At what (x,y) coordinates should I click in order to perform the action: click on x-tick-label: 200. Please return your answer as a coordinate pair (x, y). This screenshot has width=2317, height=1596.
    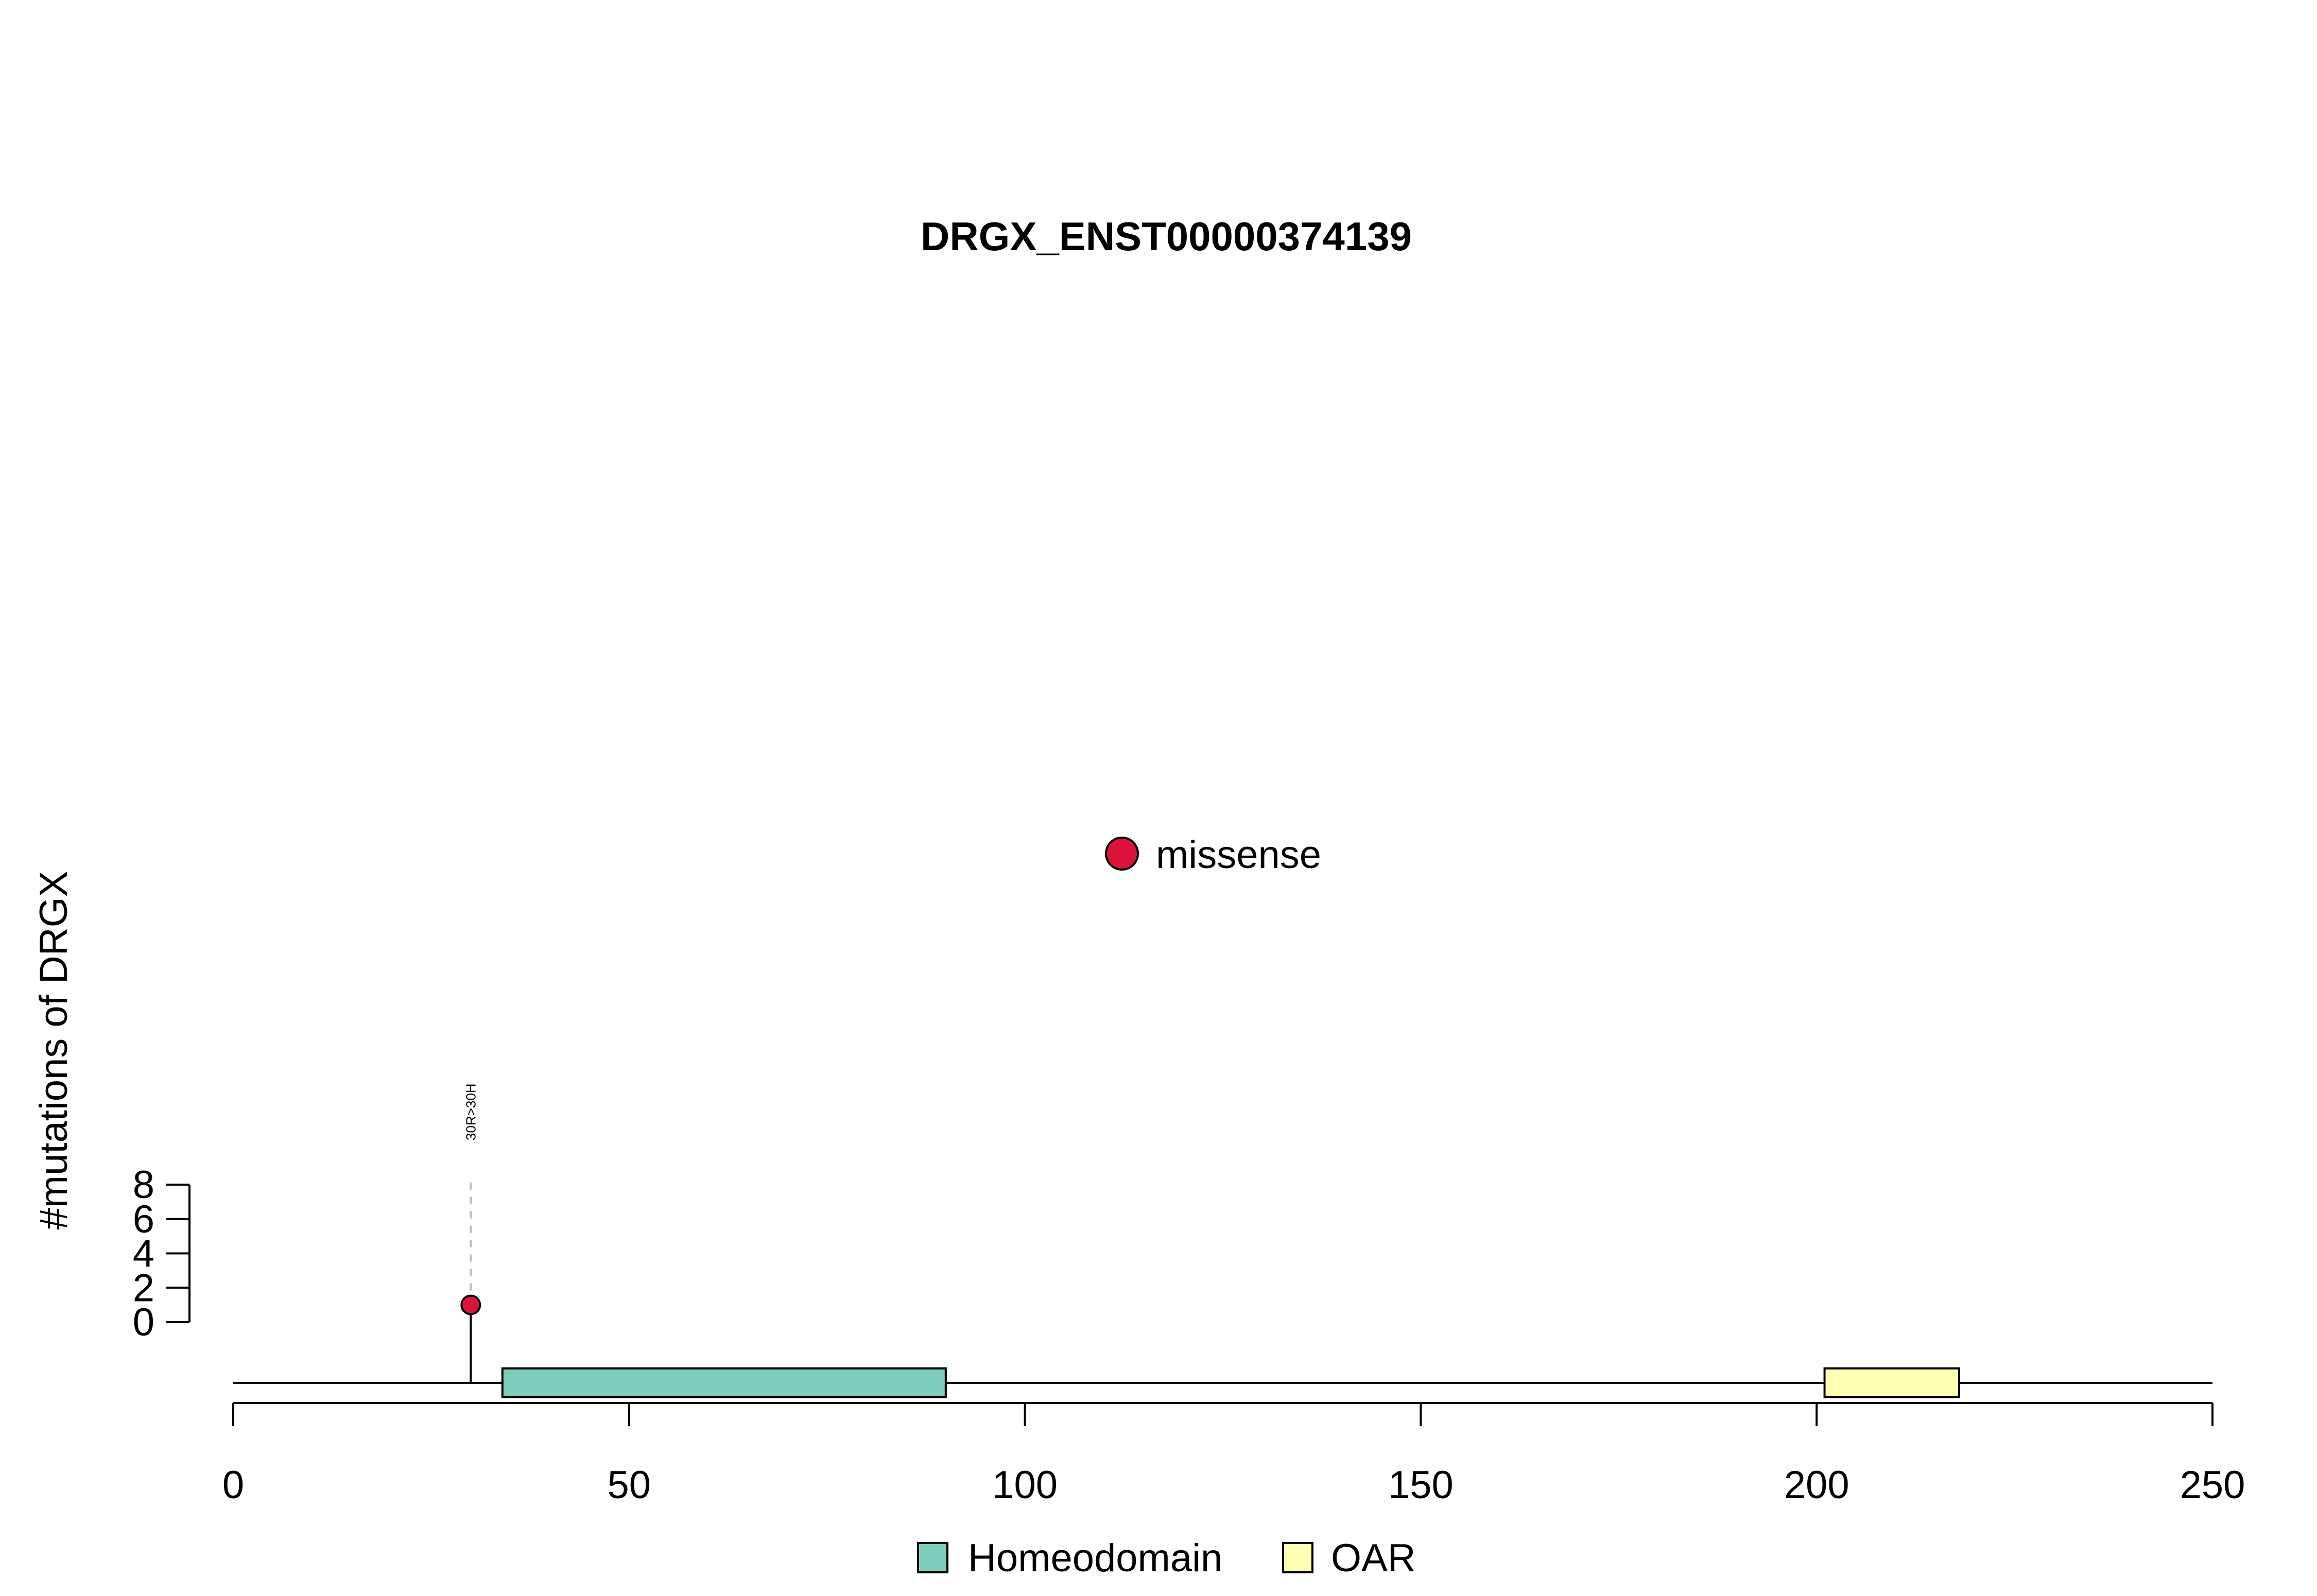
    Looking at the image, I should click on (1816, 1485).